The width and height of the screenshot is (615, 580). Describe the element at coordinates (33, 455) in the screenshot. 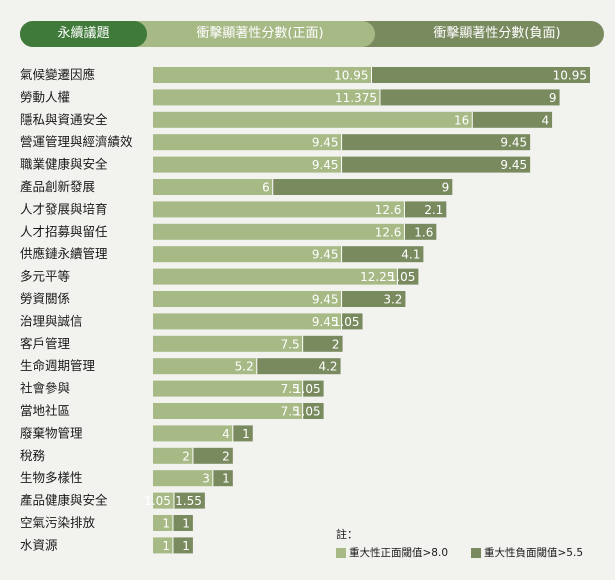

I see `category-label: 稅務` at that location.